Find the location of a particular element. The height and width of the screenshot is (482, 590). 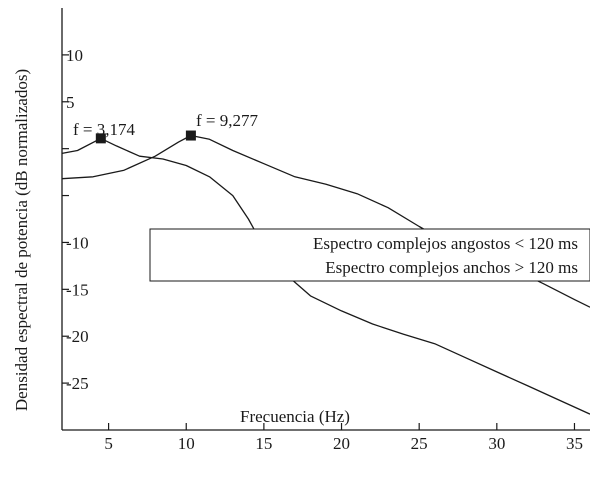

legend-entry-narrow: Espectro complejos angostos < 120 ms is located at coordinates (445, 243).